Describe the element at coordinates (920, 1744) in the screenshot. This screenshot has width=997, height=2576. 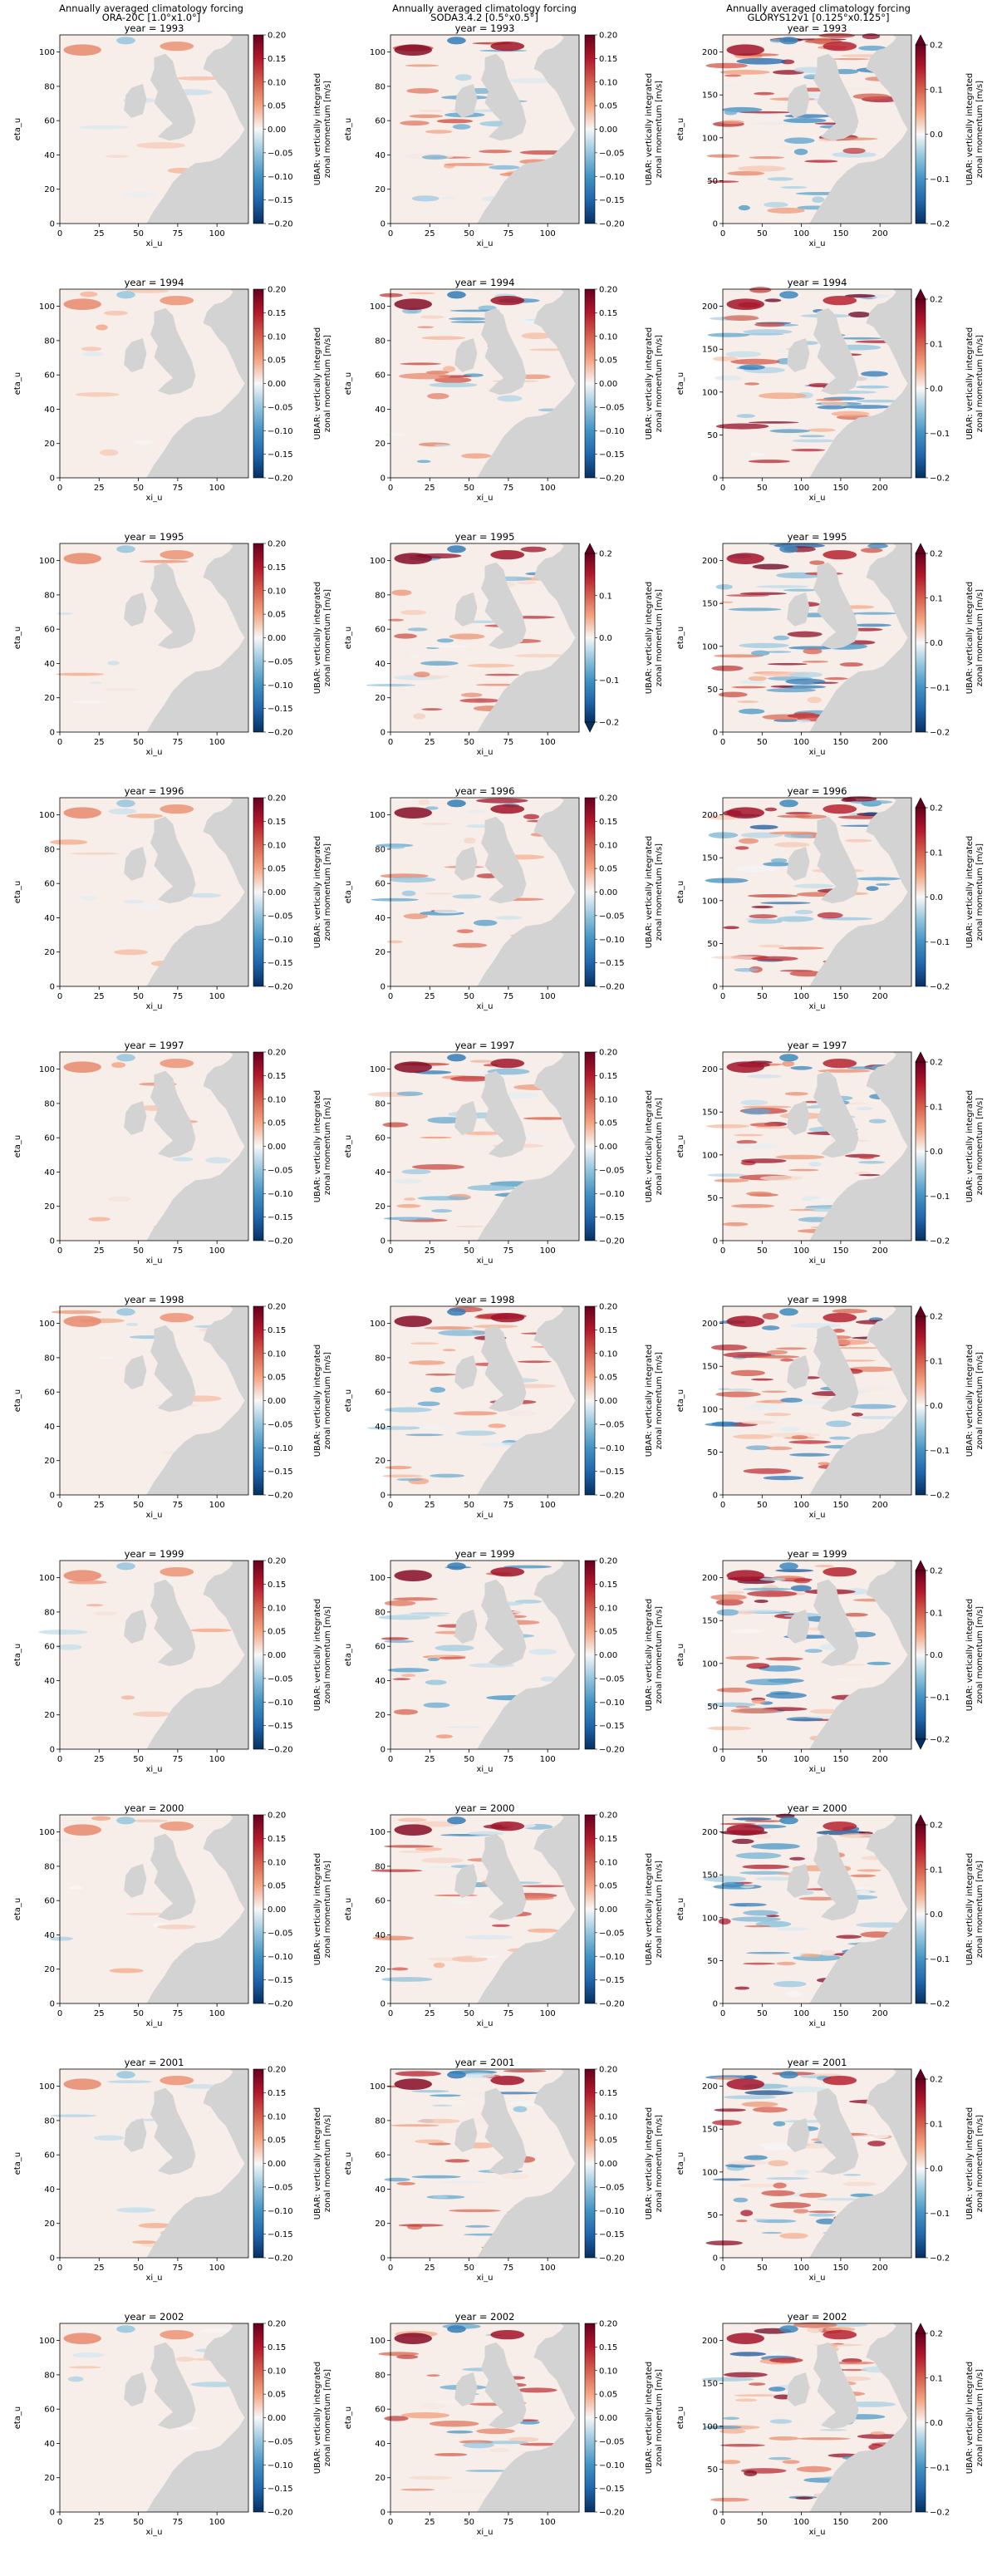
I see `colorbar-extend-min` at that location.